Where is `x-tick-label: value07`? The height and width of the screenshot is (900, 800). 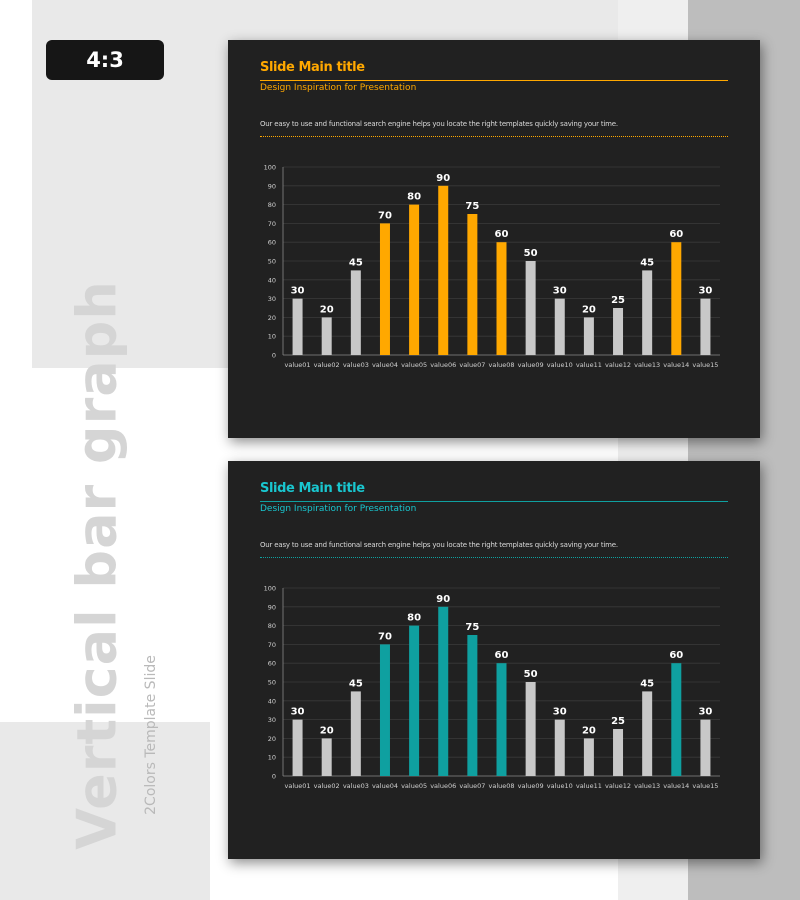 x-tick-label: value07 is located at coordinates (472, 365).